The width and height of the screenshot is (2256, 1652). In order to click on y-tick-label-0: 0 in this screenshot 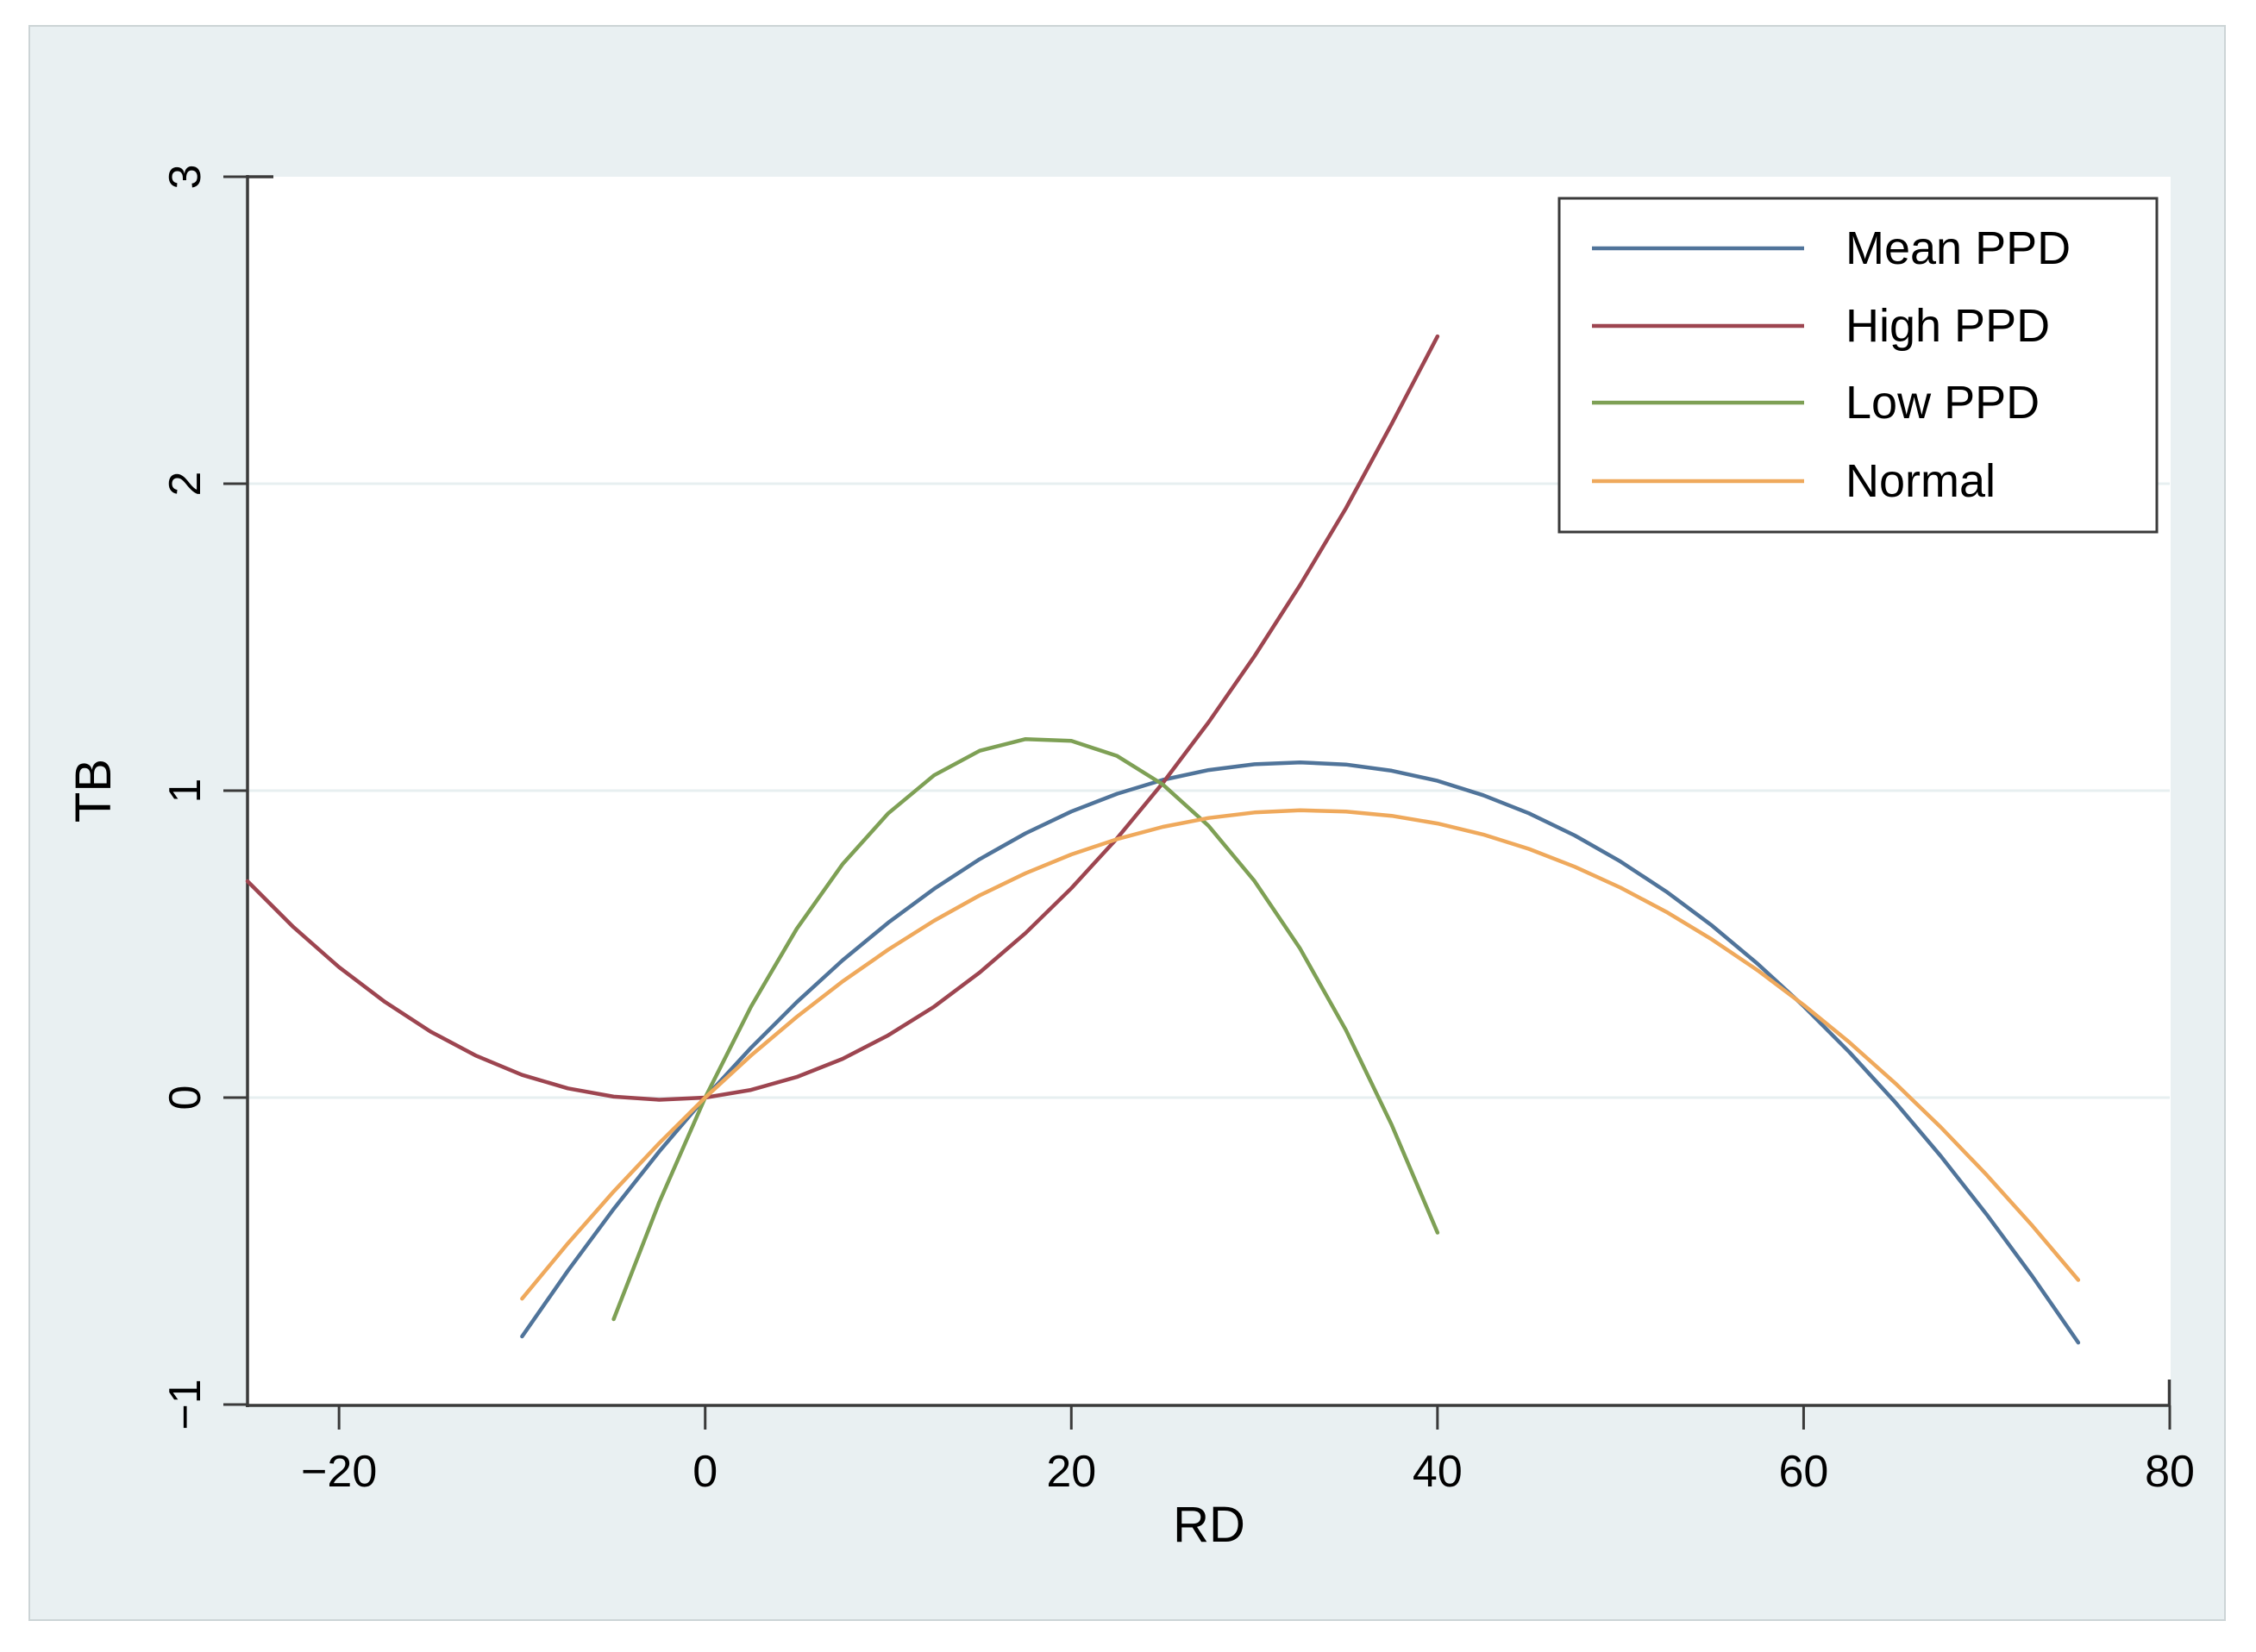, I will do `click(185, 1098)`.